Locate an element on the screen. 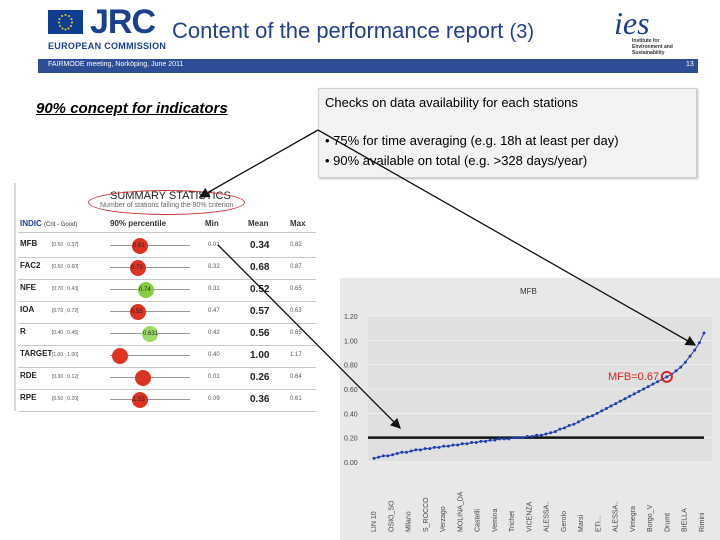  stats-row-track is located at coordinates (150, 311).